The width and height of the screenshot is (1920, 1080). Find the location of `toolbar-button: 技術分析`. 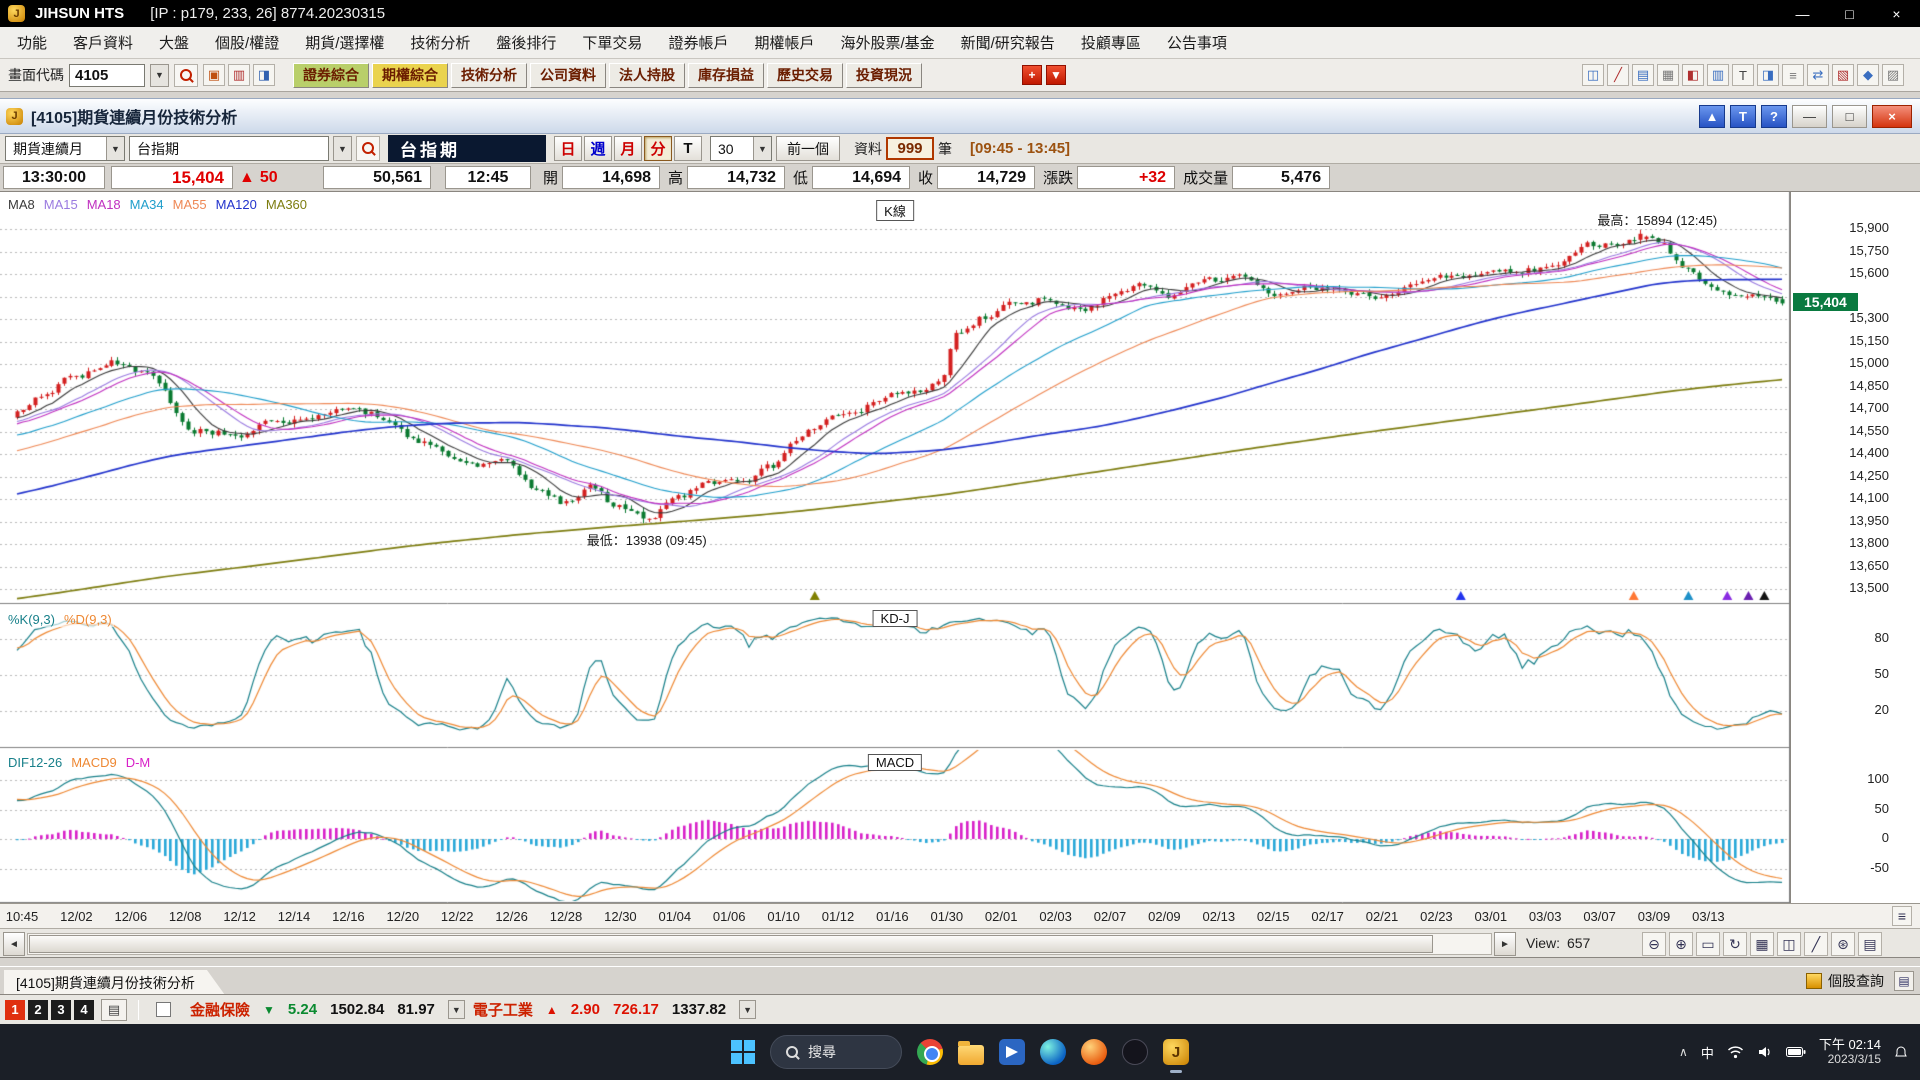

toolbar-button: 技術分析 is located at coordinates (489, 75).